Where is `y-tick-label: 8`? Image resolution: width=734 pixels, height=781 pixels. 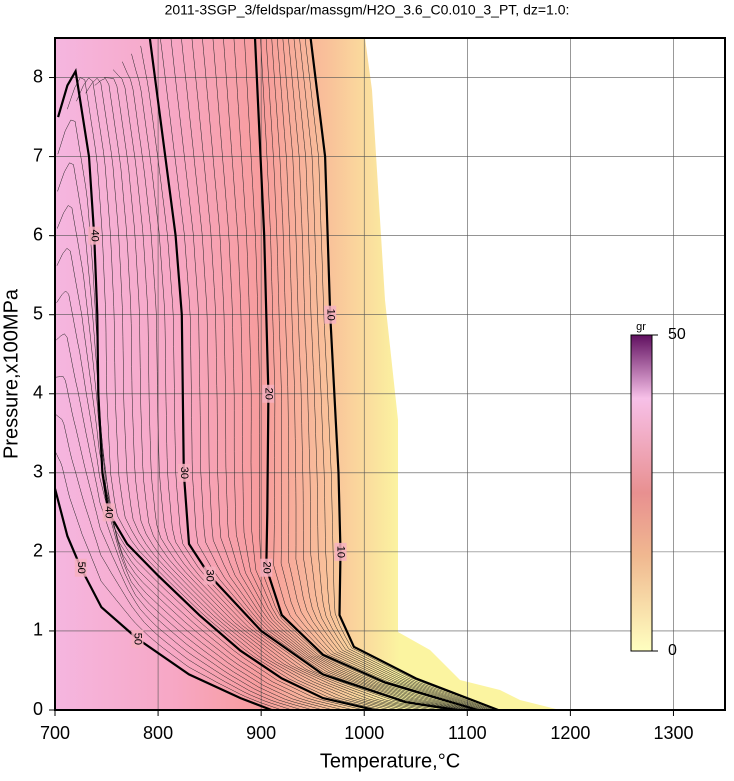 y-tick-label: 8 is located at coordinates (38, 76).